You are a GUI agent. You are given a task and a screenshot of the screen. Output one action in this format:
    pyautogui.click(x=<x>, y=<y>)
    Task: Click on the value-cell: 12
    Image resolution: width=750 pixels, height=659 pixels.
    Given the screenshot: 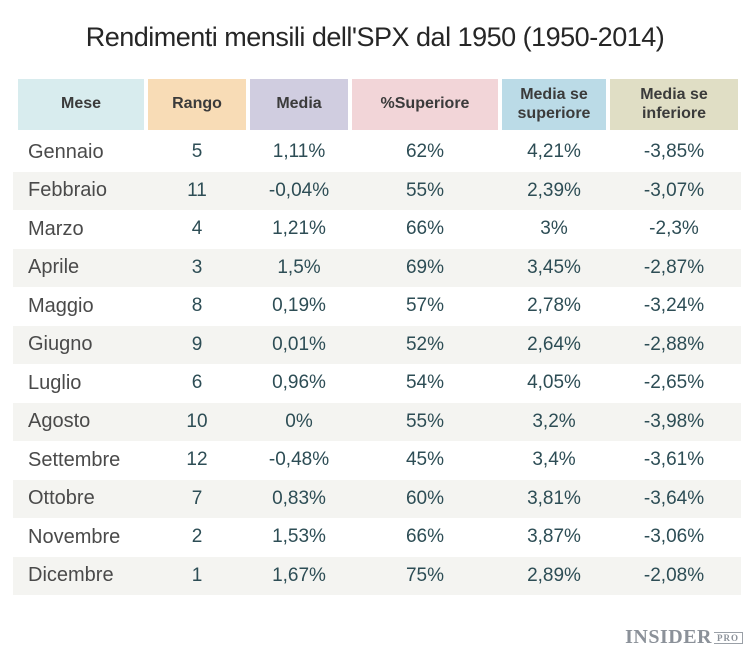 What is the action you would take?
    pyautogui.click(x=197, y=460)
    